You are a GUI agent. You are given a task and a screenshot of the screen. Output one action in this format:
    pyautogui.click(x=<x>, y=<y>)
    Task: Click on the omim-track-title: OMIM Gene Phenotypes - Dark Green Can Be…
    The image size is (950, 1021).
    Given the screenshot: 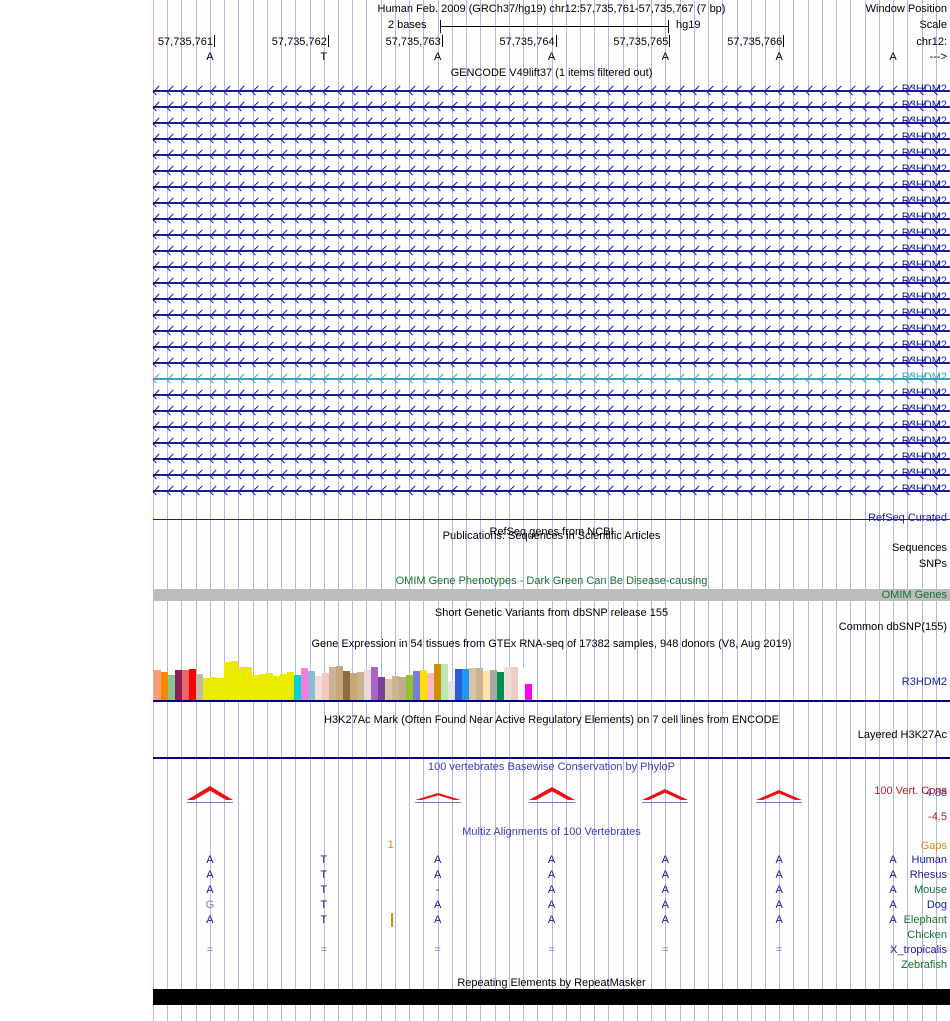 What is the action you would take?
    pyautogui.click(x=551, y=581)
    